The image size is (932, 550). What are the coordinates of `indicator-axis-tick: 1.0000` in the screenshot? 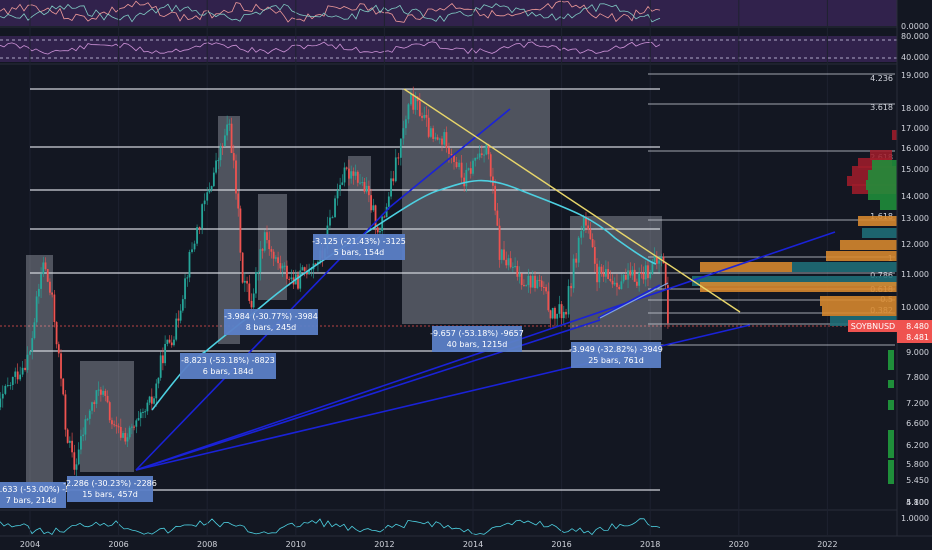 It's located at (915, 518).